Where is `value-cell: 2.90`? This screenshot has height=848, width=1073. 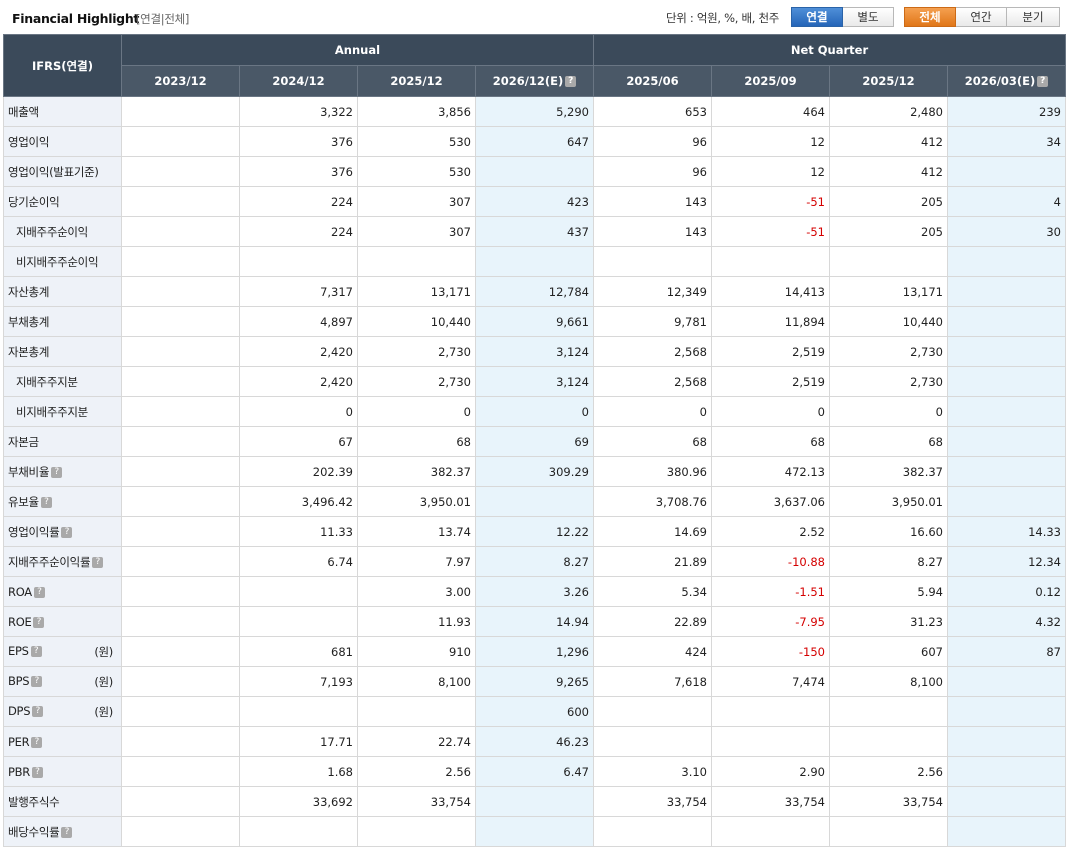 value-cell: 2.90 is located at coordinates (770, 771).